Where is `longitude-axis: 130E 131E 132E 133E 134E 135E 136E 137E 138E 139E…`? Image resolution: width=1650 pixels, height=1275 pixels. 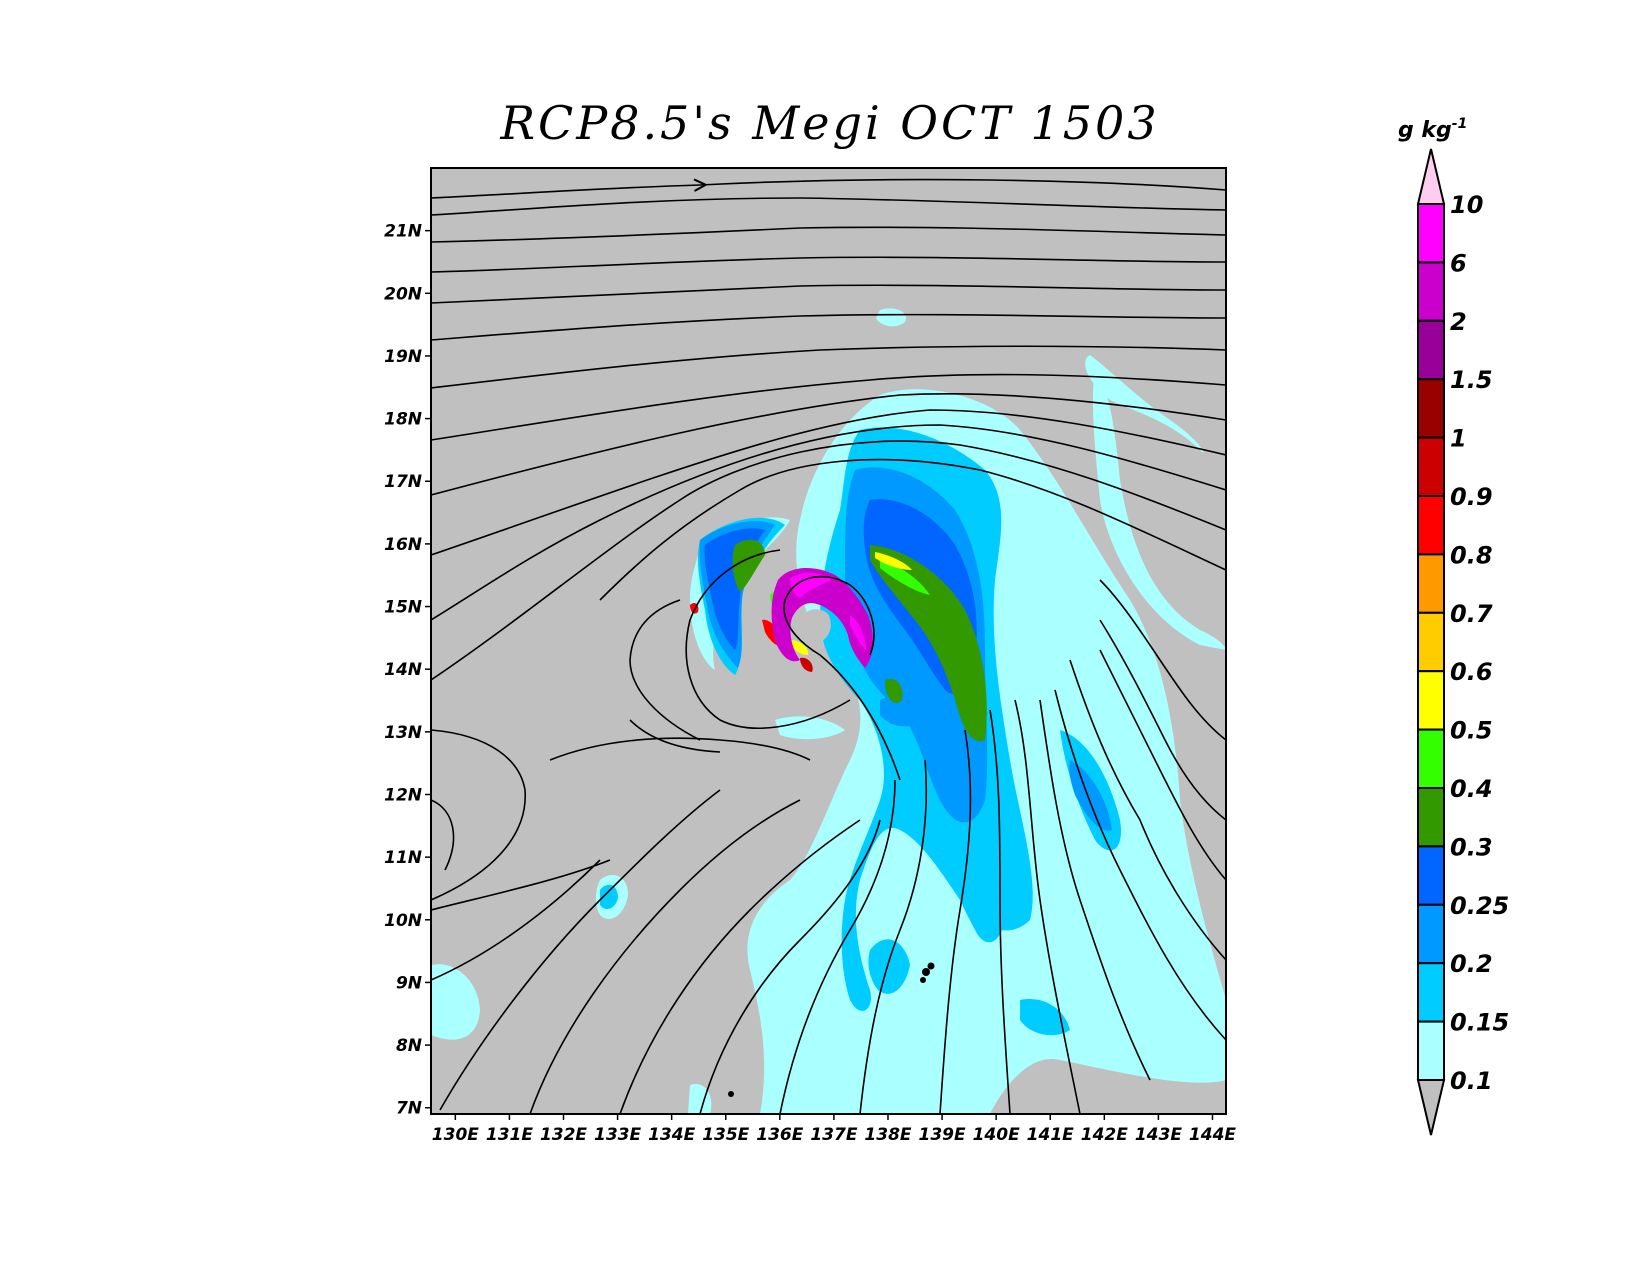 longitude-axis: 130E 131E 132E 133E 134E 135E 136E 137E 138E 139E… is located at coordinates (834, 1129).